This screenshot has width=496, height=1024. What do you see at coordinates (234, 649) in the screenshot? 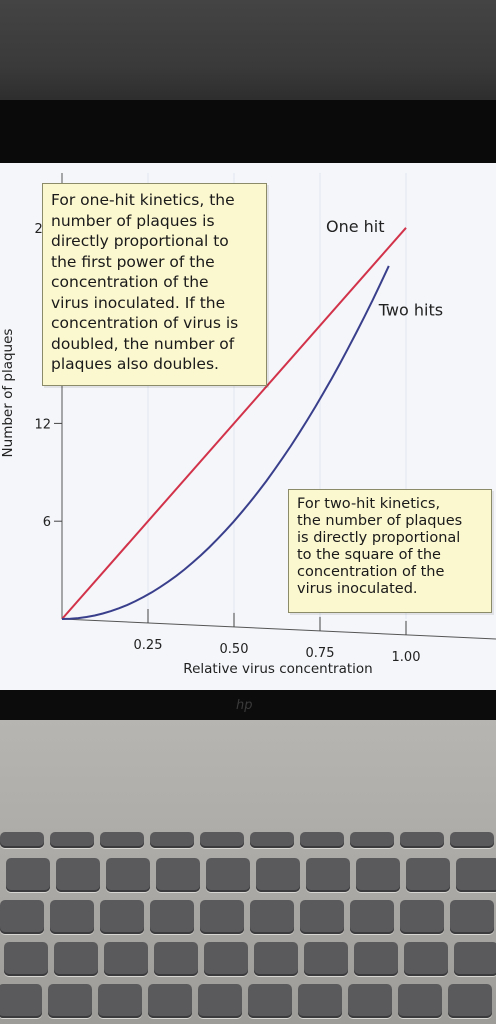
I see `x-tick-label: 0.50` at bounding box center [234, 649].